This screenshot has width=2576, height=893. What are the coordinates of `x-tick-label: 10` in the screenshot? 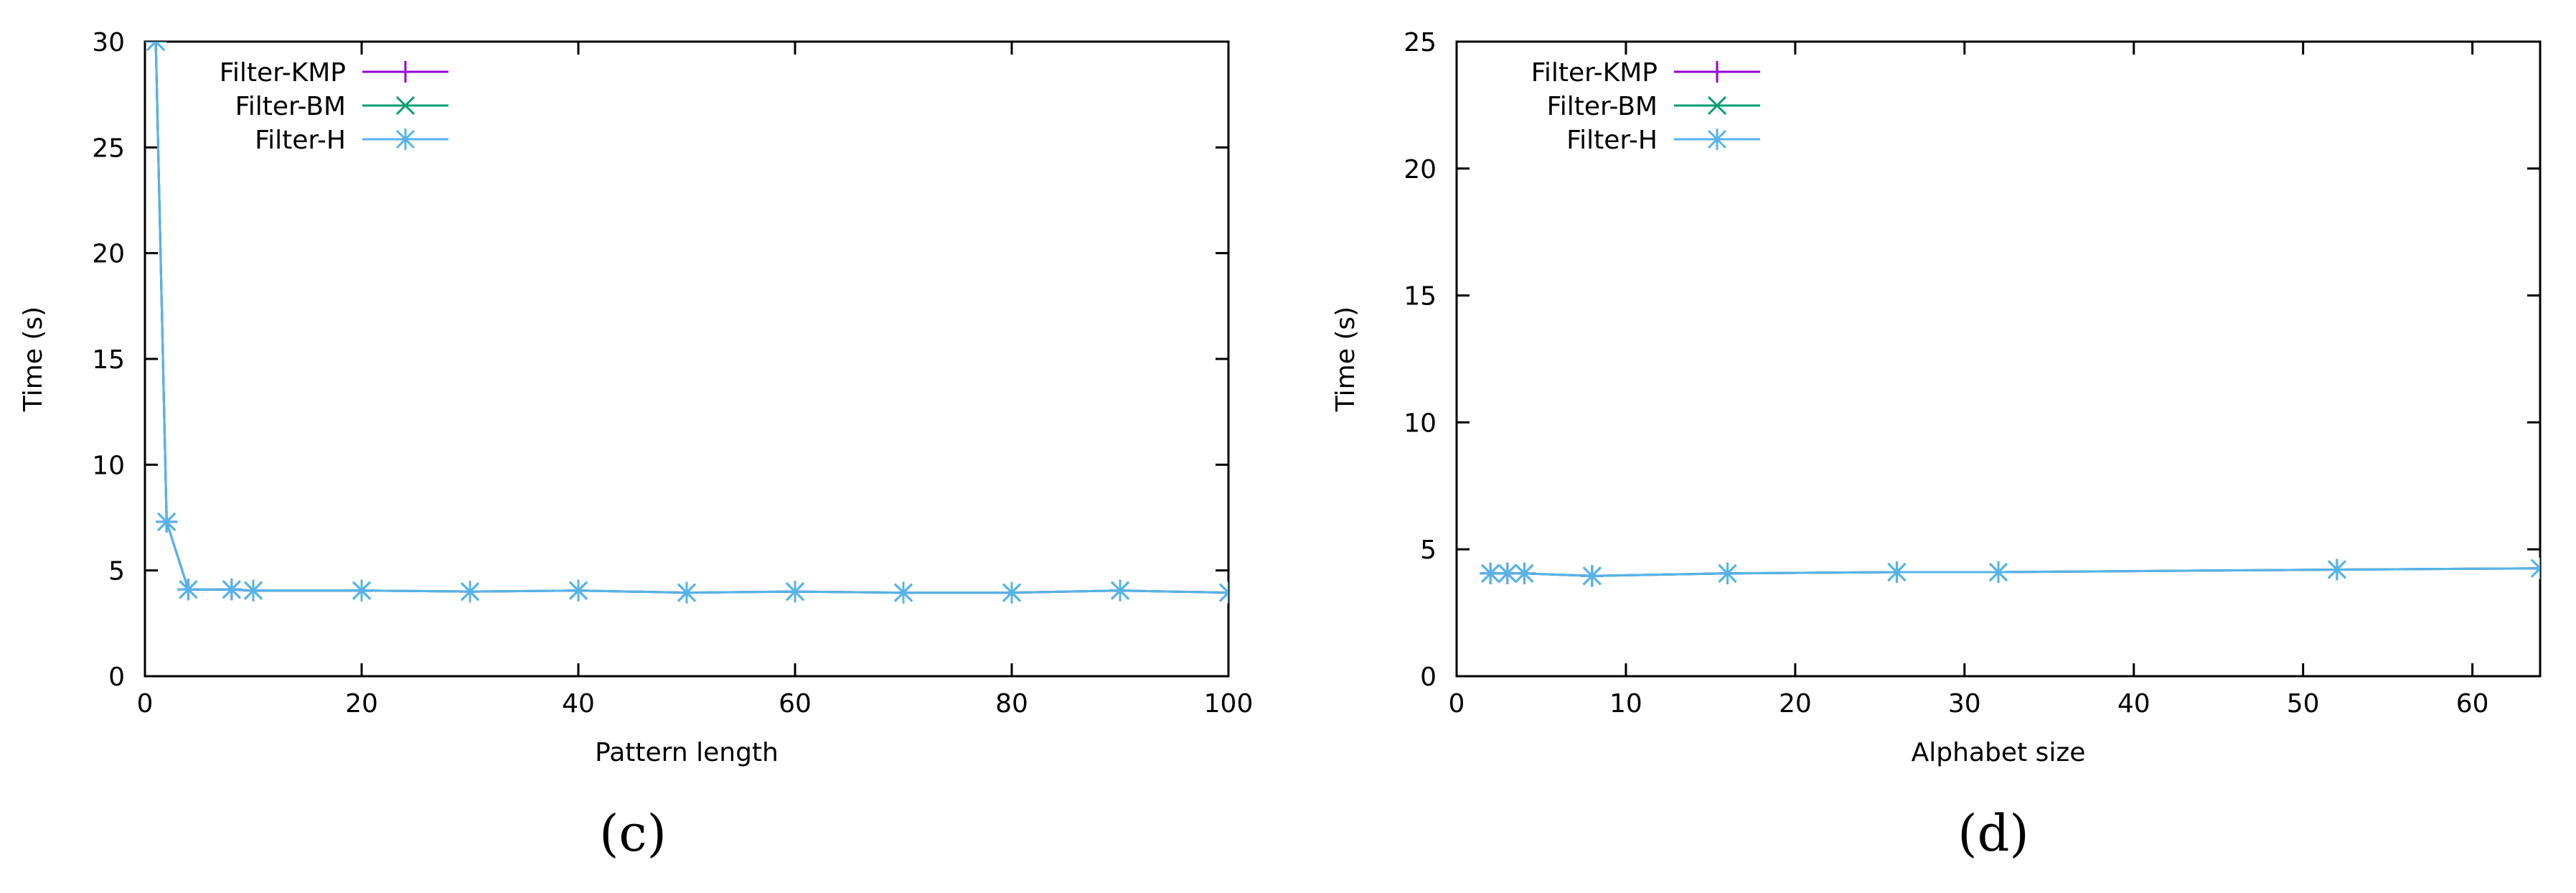 It's located at (1625, 704).